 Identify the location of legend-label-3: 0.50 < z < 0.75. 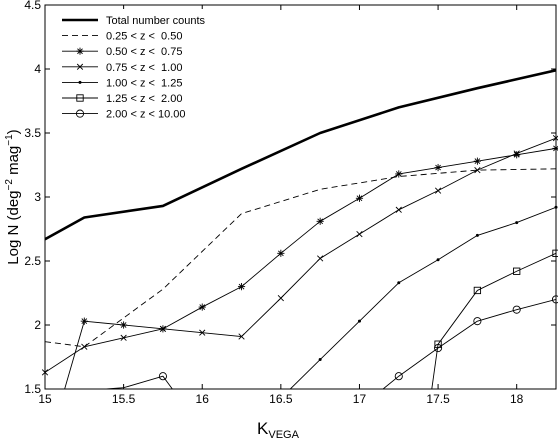
(144, 52).